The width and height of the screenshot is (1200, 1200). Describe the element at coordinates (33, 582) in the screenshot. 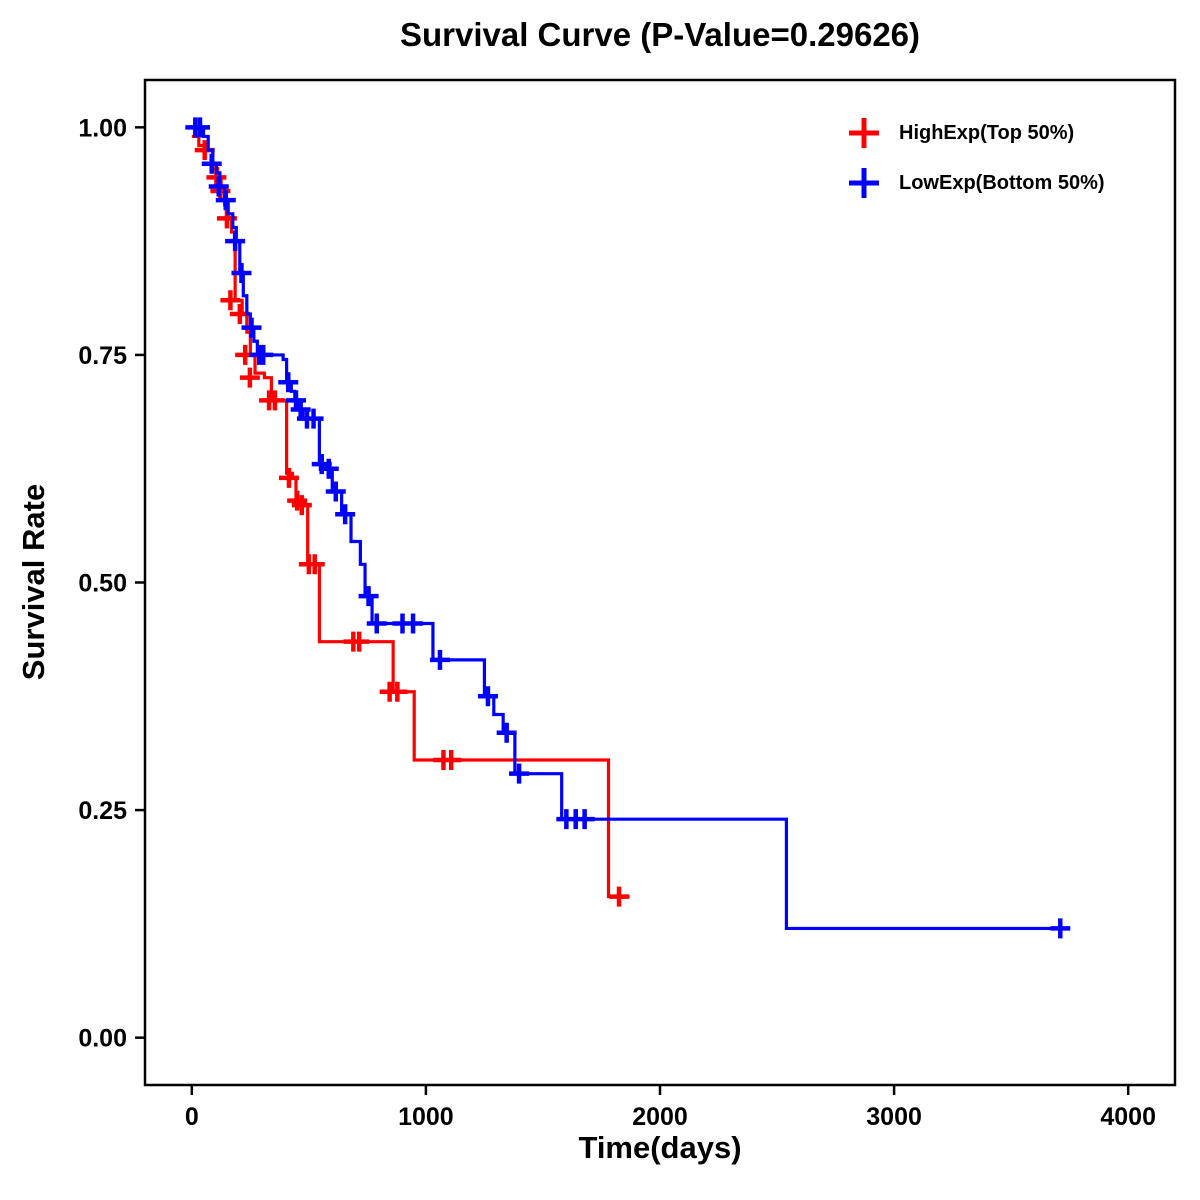

I see `y-axis-title: Survival Rate` at that location.